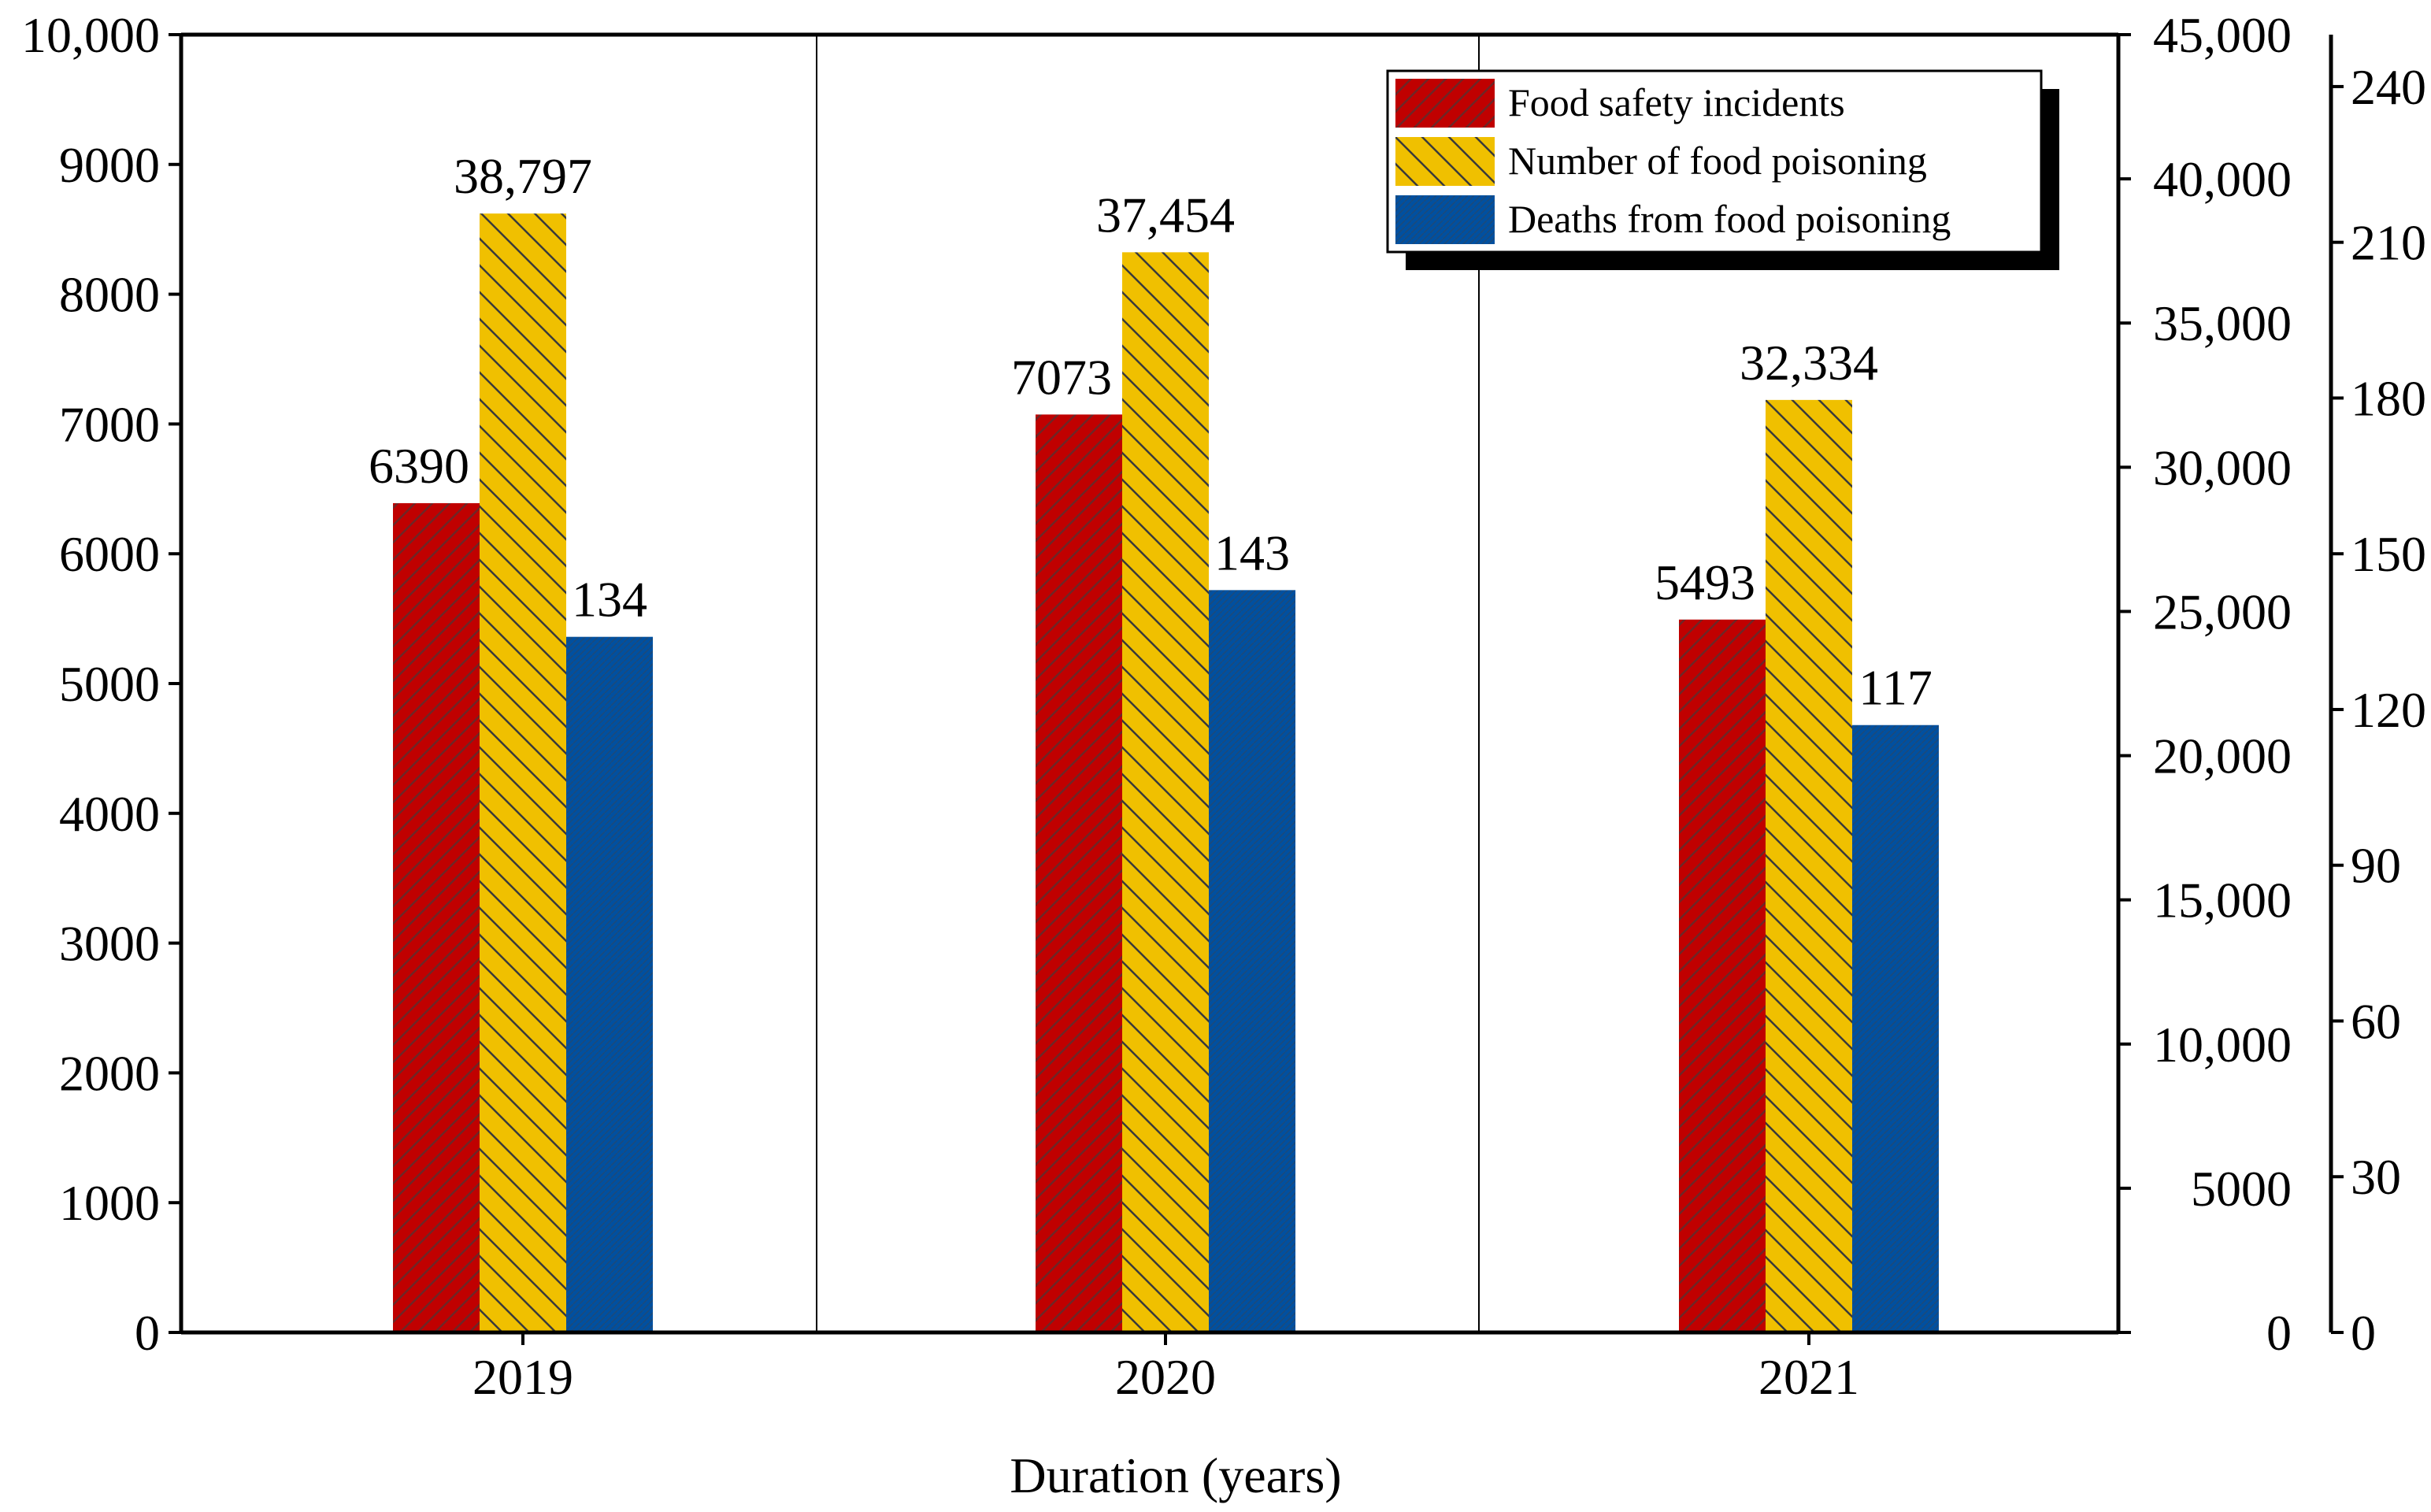 Image resolution: width=2431 pixels, height=1512 pixels. What do you see at coordinates (1729, 219) in the screenshot?
I see `legend-label-deaths-from-food-poisoning: Deaths from food poisoning` at bounding box center [1729, 219].